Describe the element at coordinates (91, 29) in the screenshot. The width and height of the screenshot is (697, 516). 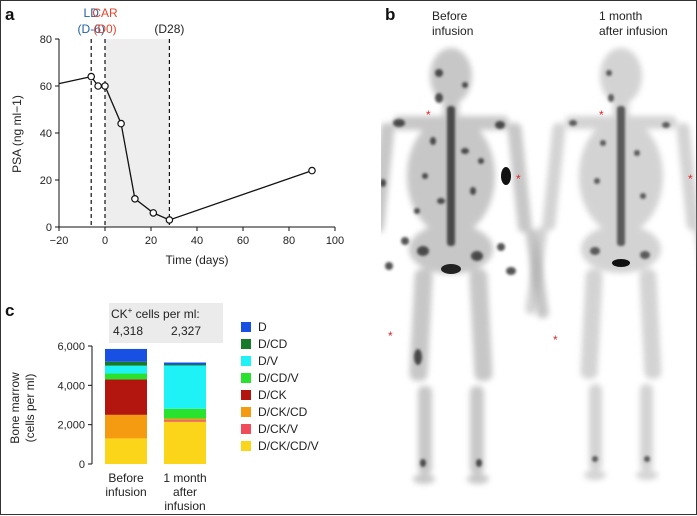
I see `timepoint-label: (D-6)` at that location.